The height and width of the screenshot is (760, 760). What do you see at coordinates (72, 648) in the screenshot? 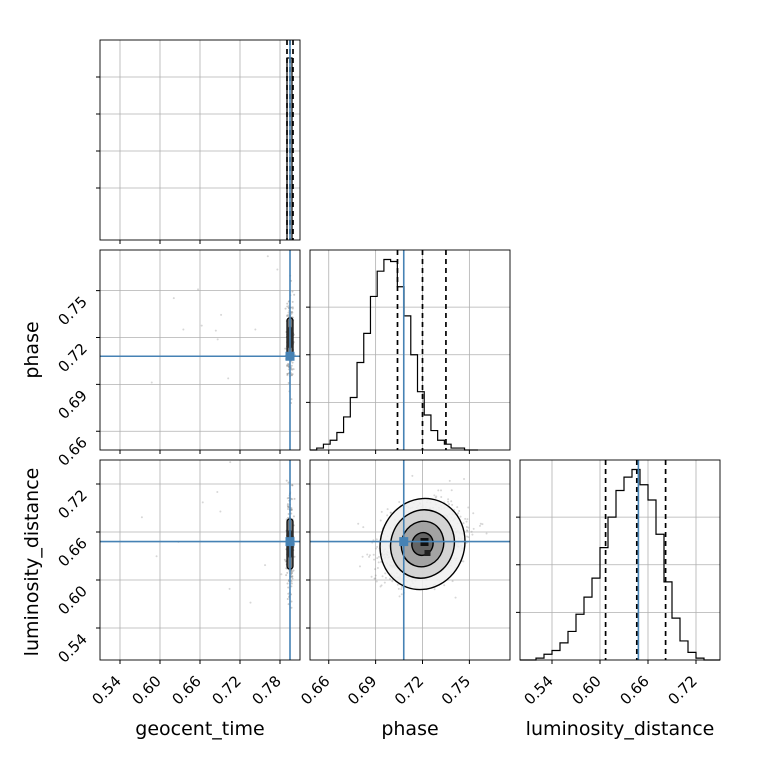
I see `y-tick-label-luminosity-distance: 0.54` at bounding box center [72, 648].